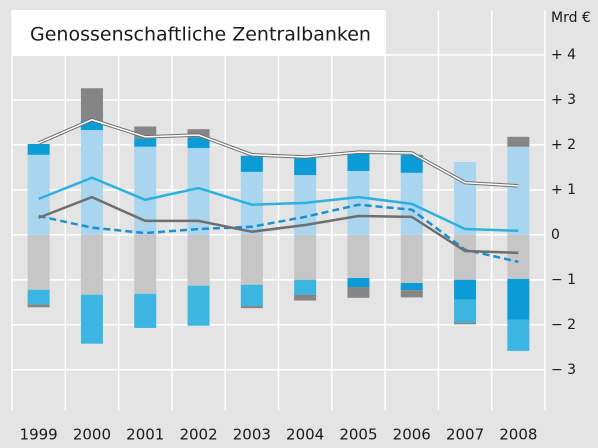  What do you see at coordinates (252, 435) in the screenshot?
I see `x-tick-label: 2003` at bounding box center [252, 435].